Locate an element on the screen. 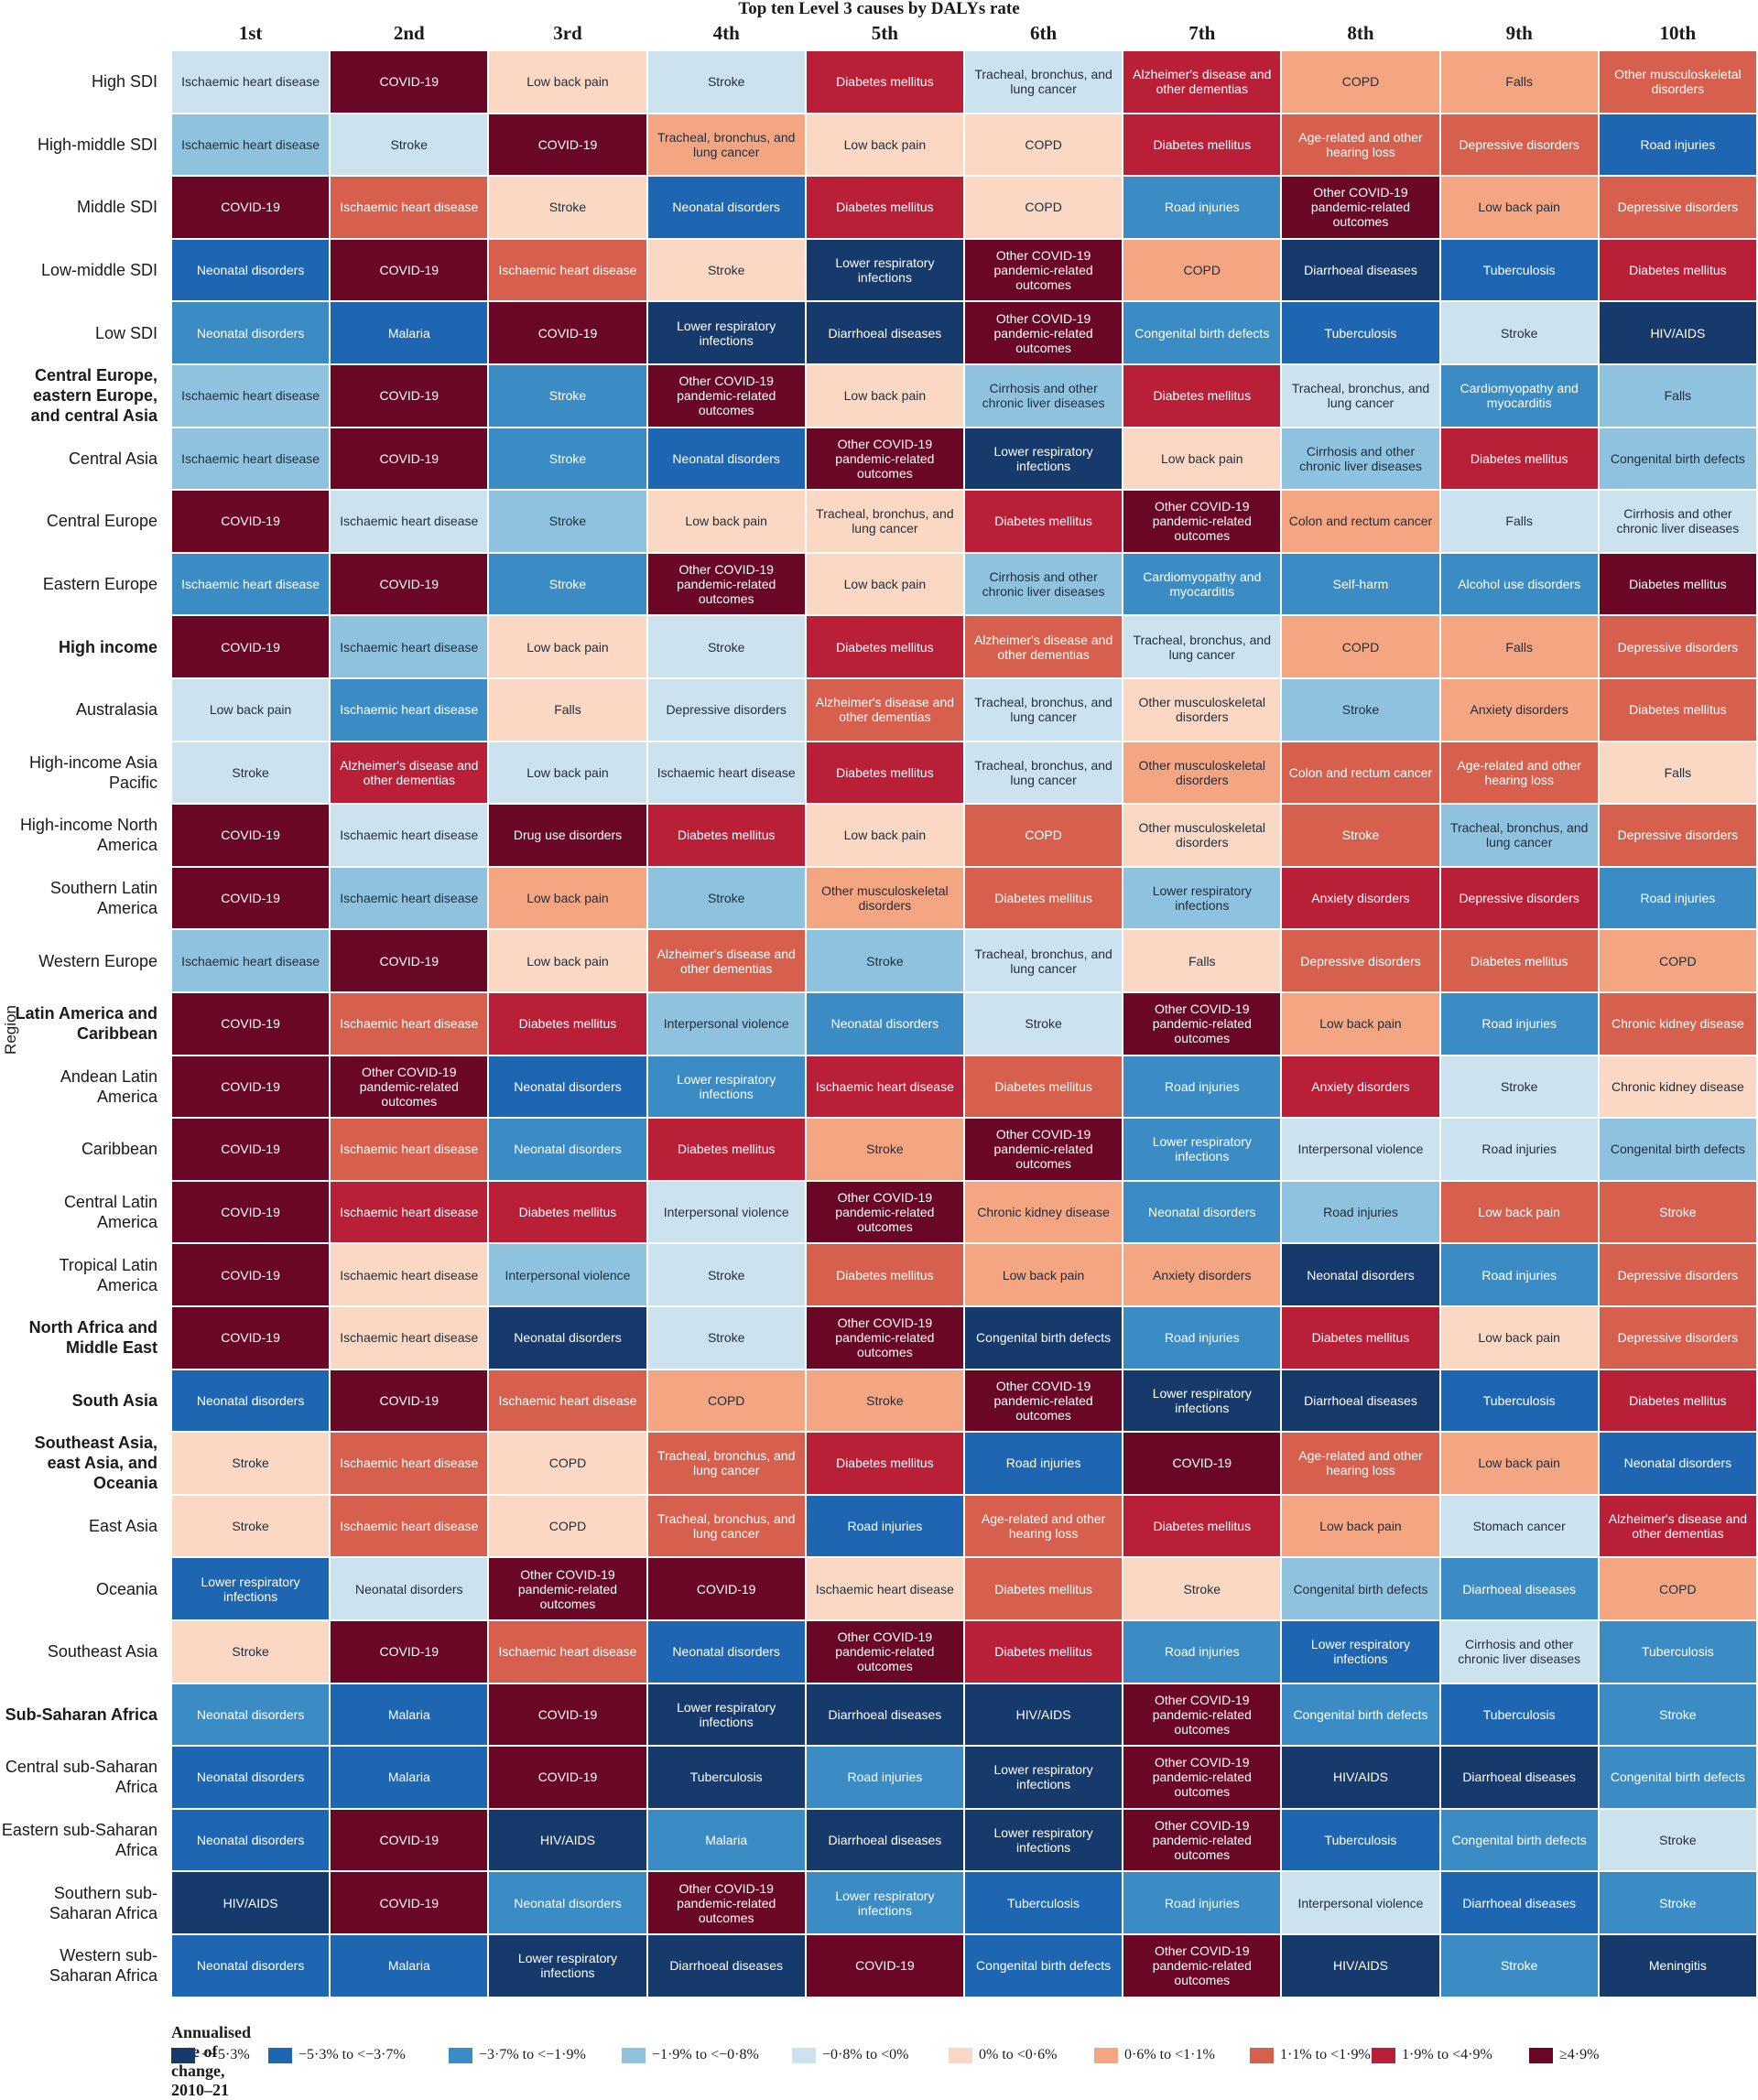  legend-swatch is located at coordinates (961, 2055).